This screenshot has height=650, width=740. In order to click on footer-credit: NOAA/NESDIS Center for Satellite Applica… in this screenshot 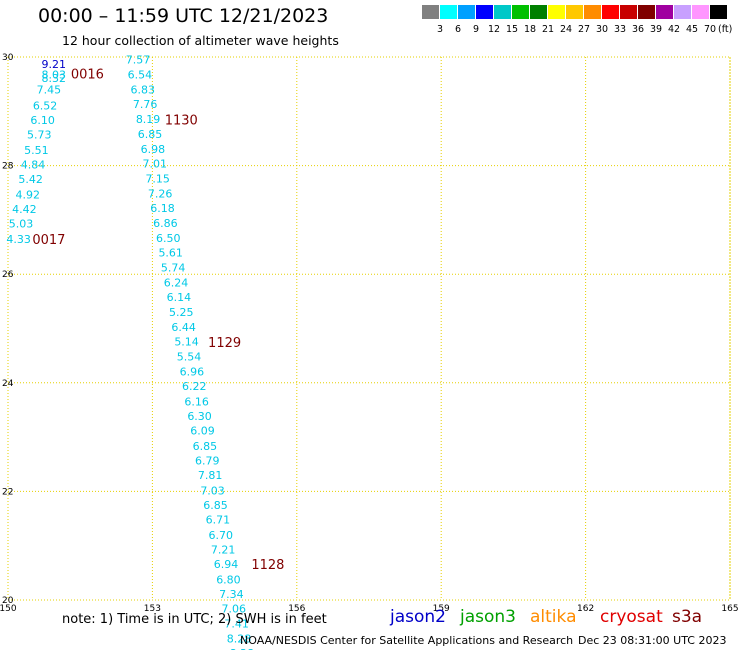, I will do `click(407, 640)`.